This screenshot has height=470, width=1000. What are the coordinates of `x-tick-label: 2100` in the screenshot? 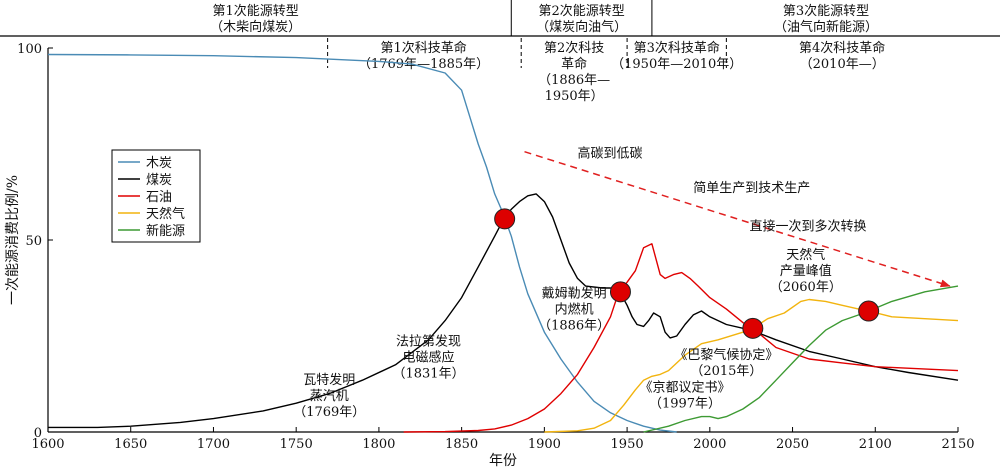 It's located at (875, 444).